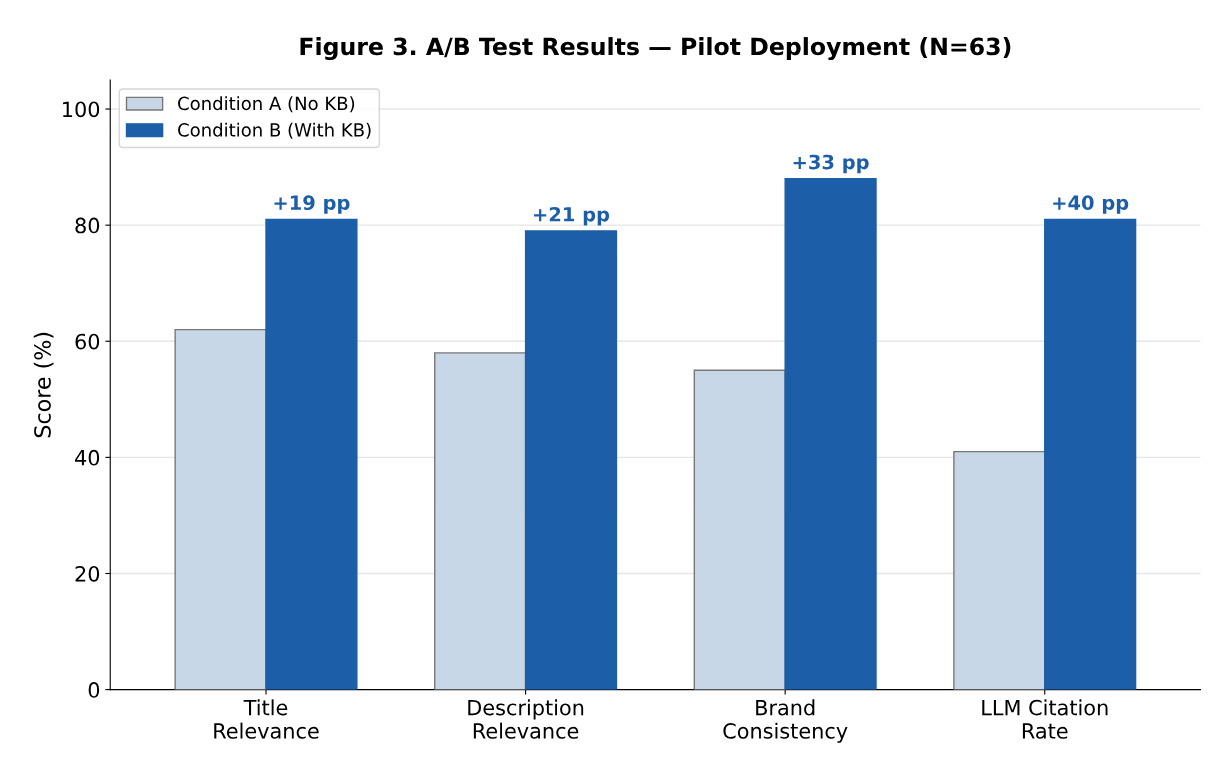  I want to click on y-tick-label: 60, so click(87, 341).